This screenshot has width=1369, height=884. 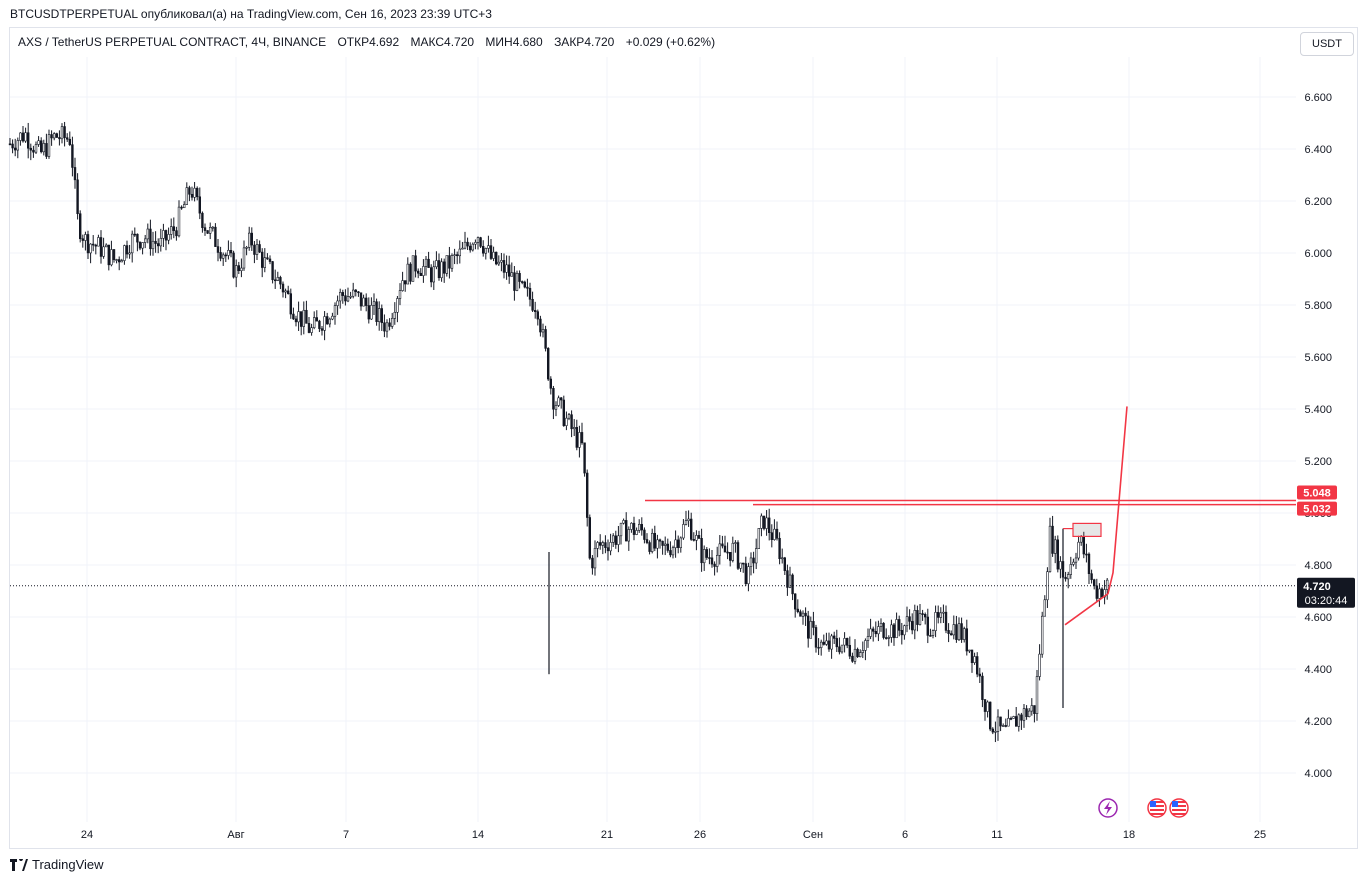 I want to click on x-tick-label: 26, so click(x=700, y=835).